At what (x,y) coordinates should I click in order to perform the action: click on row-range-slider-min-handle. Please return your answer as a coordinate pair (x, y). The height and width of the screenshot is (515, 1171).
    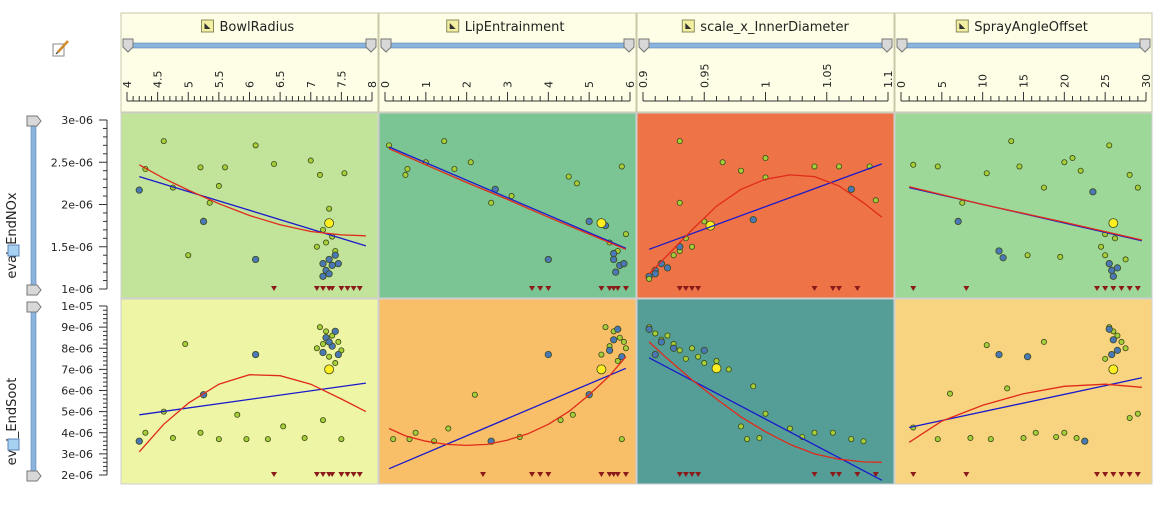
    Looking at the image, I should click on (34, 476).